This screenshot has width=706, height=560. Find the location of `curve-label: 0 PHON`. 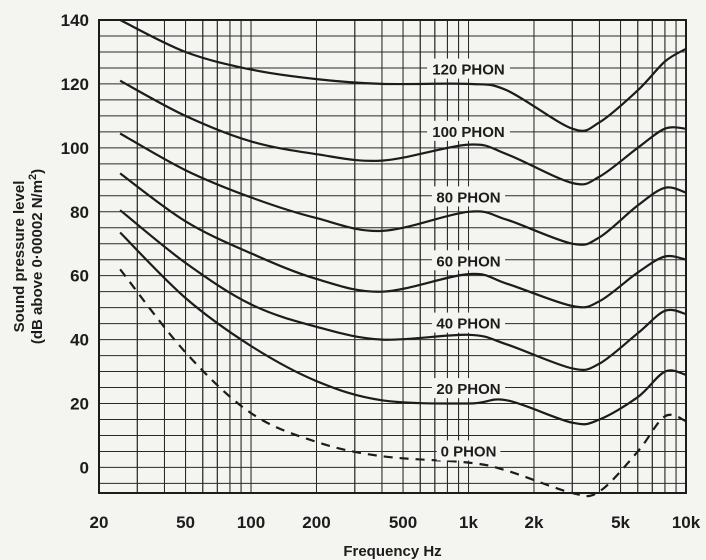

curve-label: 0 PHON is located at coordinates (469, 451).